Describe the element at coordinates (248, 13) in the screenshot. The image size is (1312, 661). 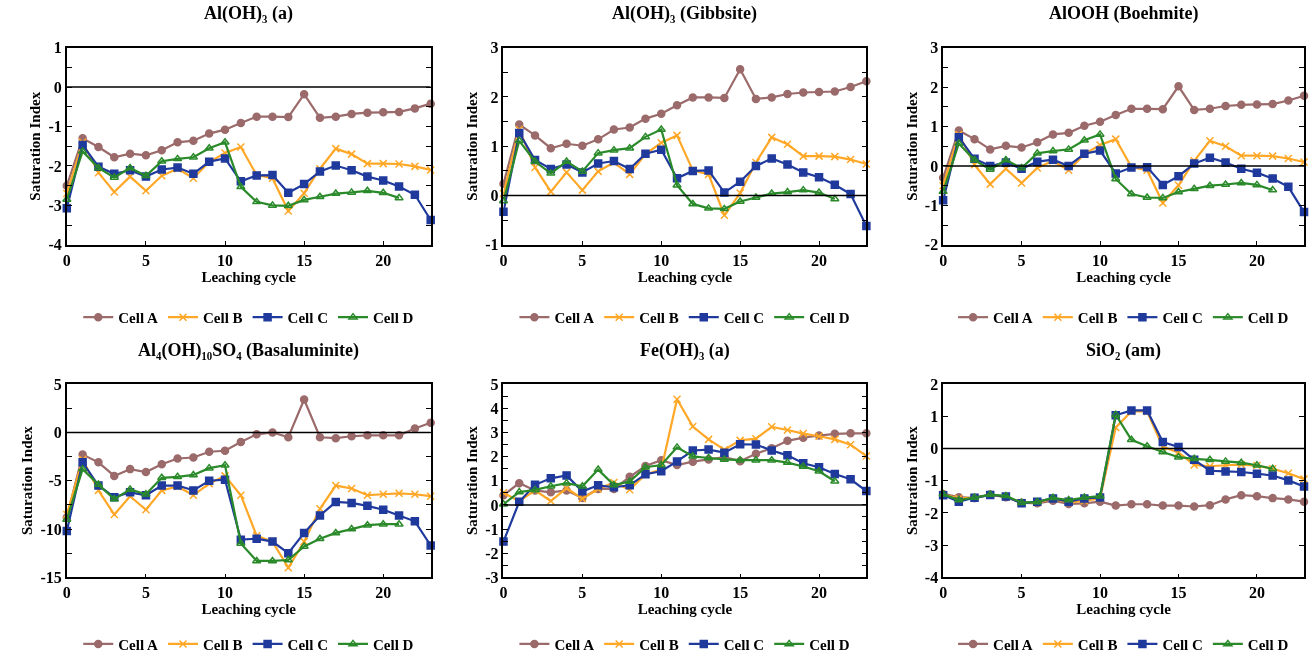
I see `chart-title: Al(OH)₃ (a)` at that location.